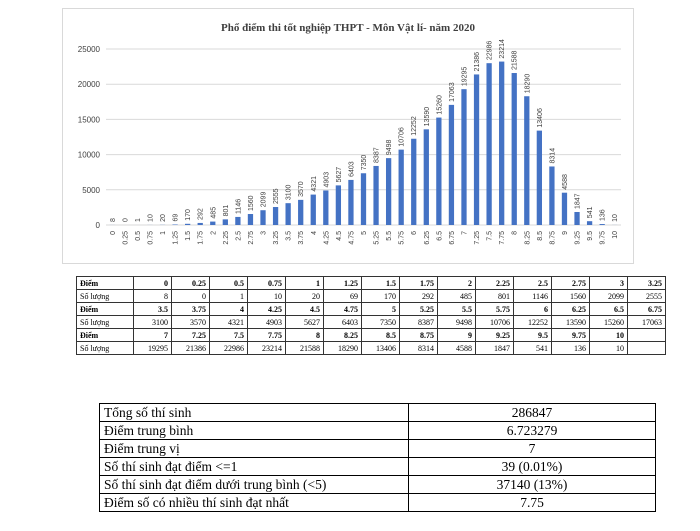 The width and height of the screenshot is (700, 531). Describe the element at coordinates (389, 236) in the screenshot. I see `x-tick-label: 5.5` at that location.